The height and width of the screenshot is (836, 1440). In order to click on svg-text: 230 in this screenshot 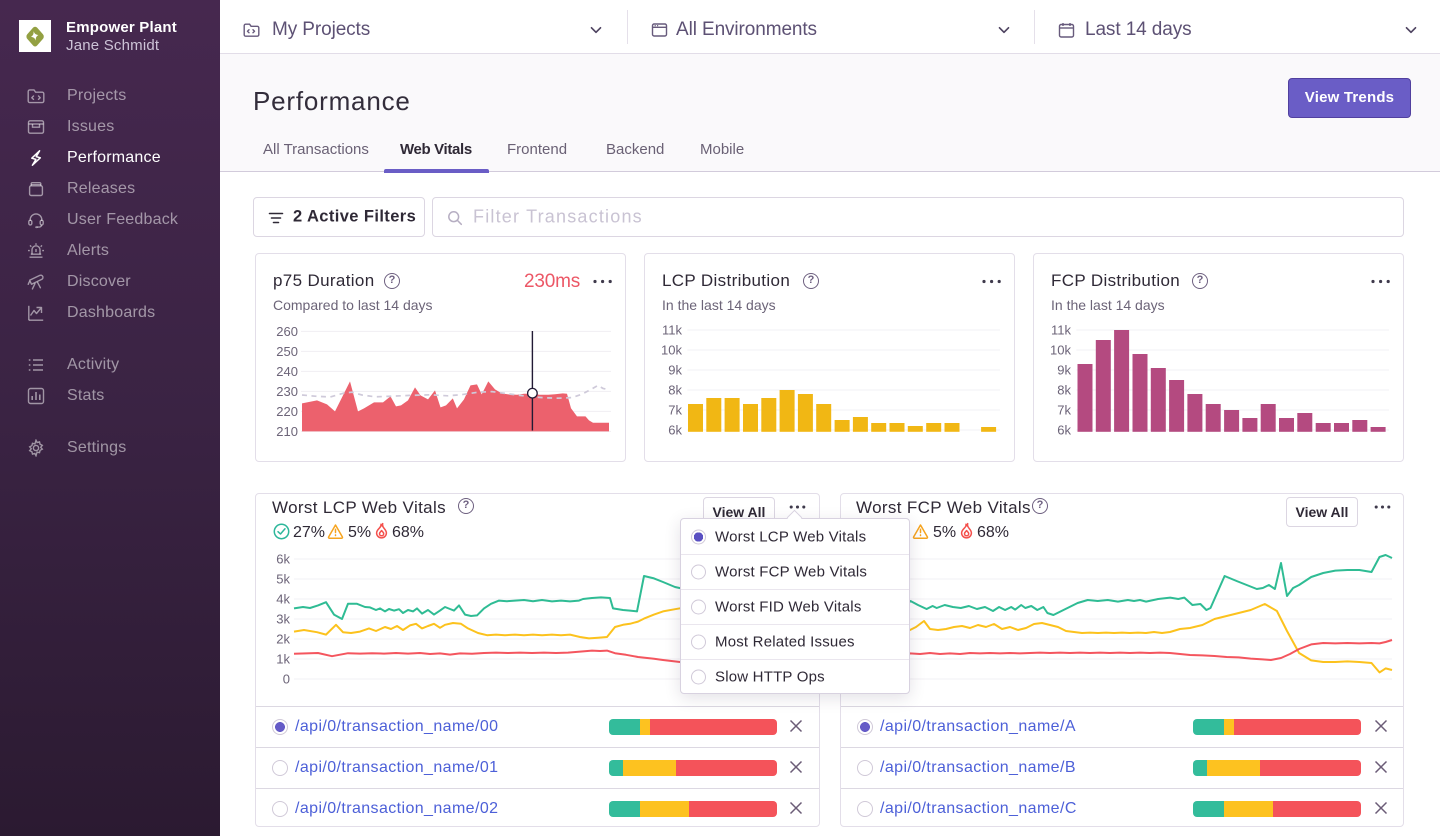, I will do `click(287, 391)`.